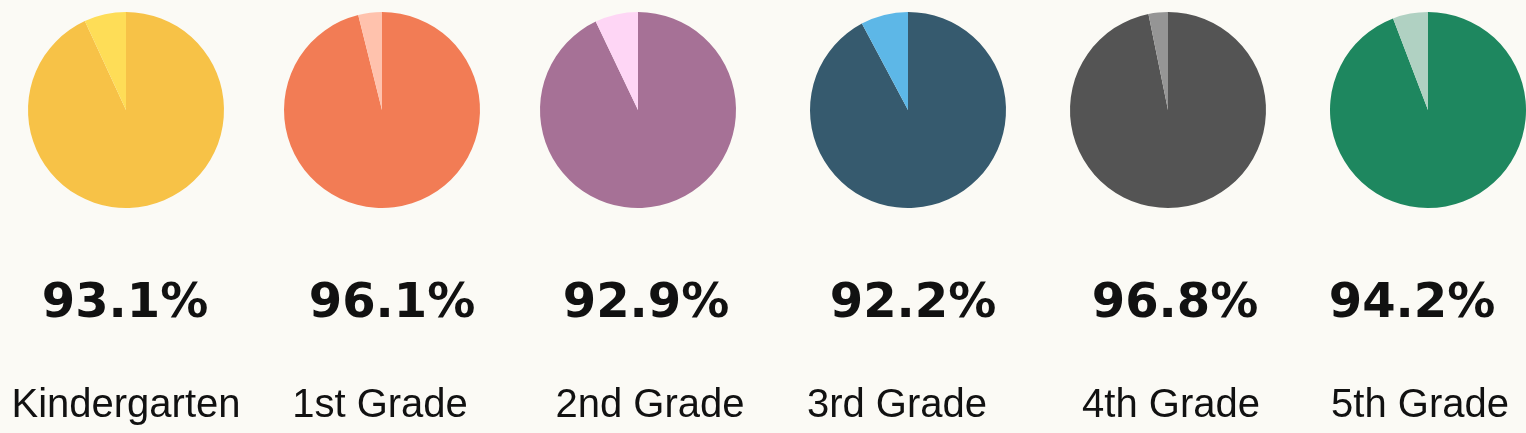 This screenshot has height=433, width=1526. What do you see at coordinates (1175, 300) in the screenshot?
I see `data-label: 96.8%` at bounding box center [1175, 300].